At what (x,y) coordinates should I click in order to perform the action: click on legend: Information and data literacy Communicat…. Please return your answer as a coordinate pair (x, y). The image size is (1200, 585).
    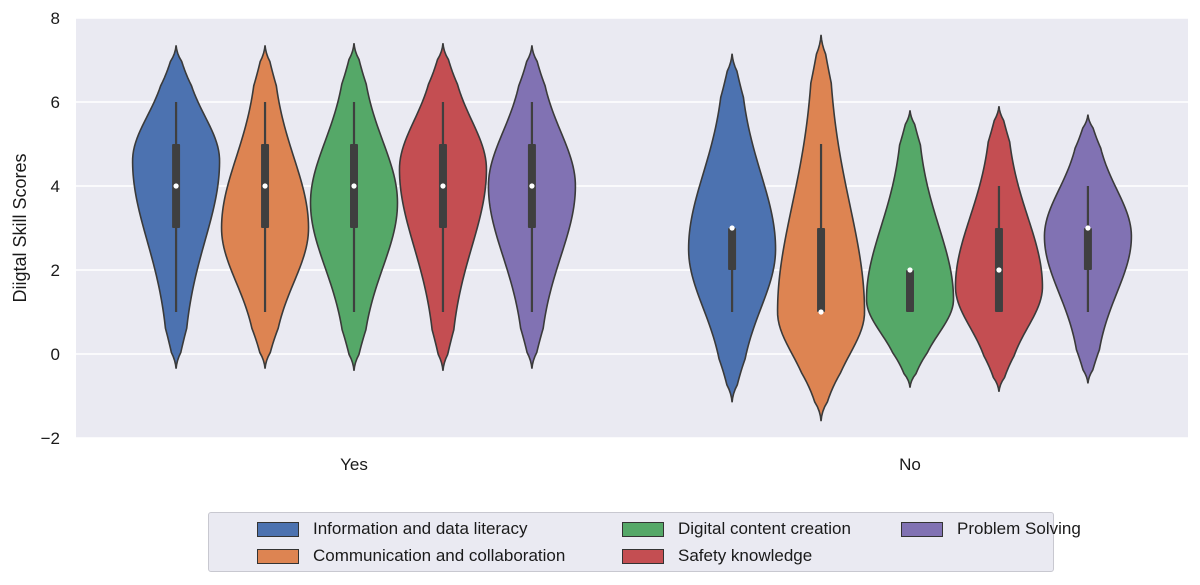
    Looking at the image, I should click on (644, 542).